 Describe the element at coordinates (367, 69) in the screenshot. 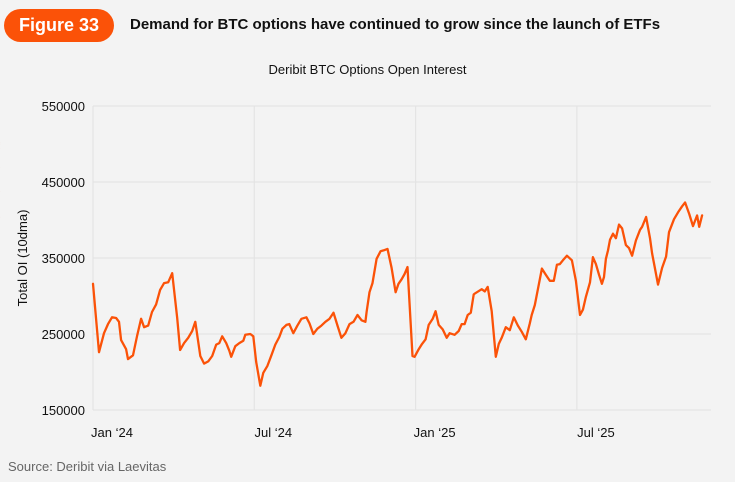

I see `chart-title: Deribit BTC Options Open Interest` at that location.